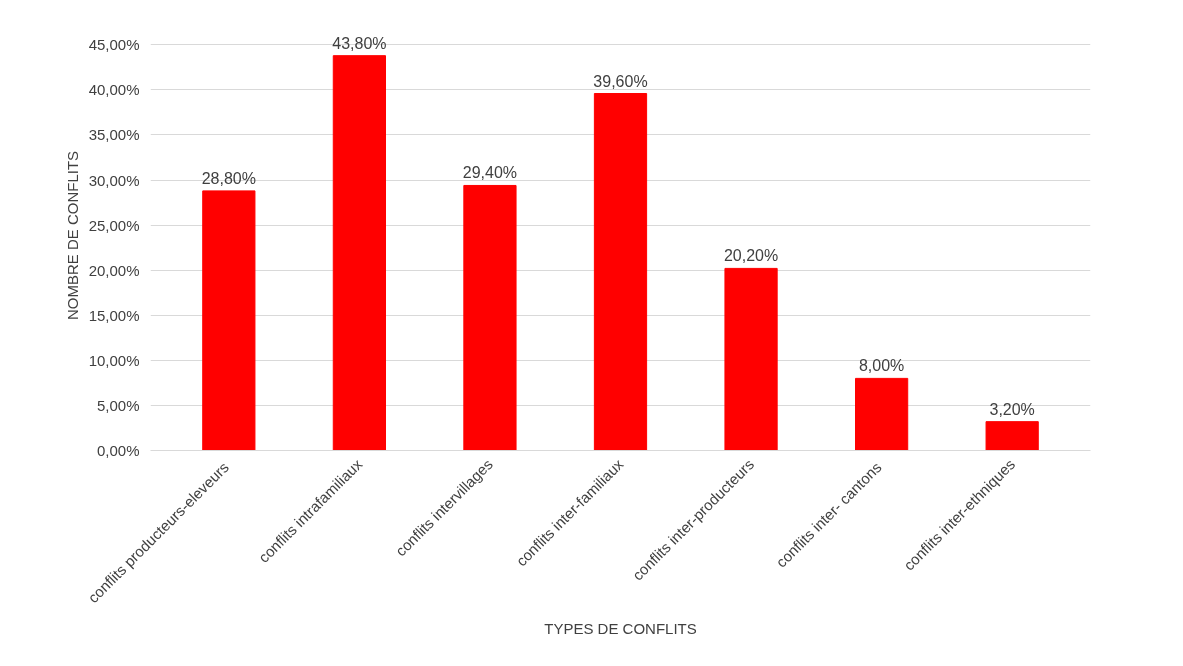  Describe the element at coordinates (114, 135) in the screenshot. I see `y-tick-label: 35,00%` at that location.